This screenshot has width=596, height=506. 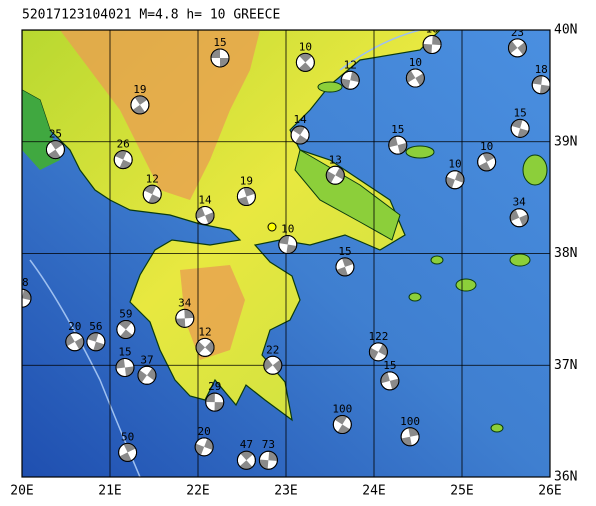 What do you see at coordinates (565, 30) in the screenshot?
I see `y-tick-label: 40N` at bounding box center [565, 30].